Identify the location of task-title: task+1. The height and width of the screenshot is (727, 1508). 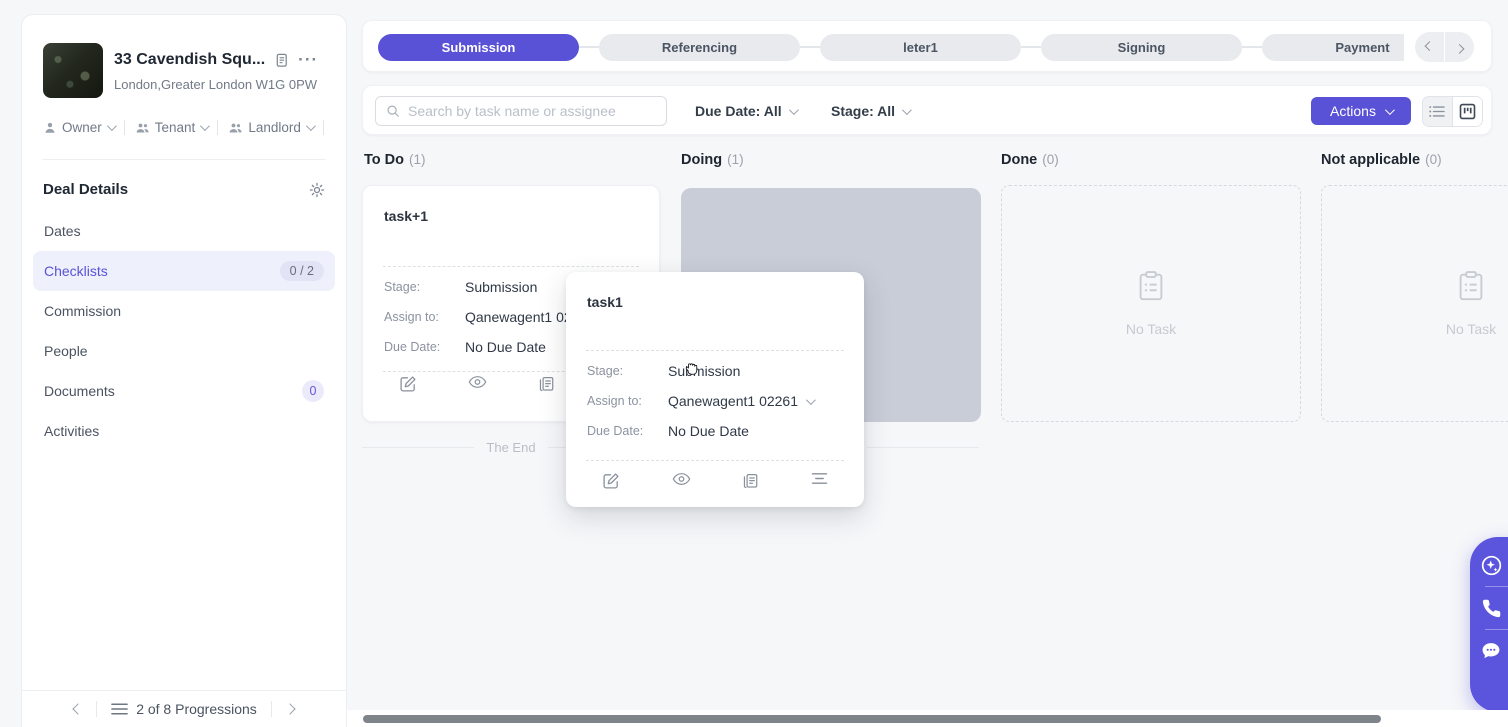
(406, 216).